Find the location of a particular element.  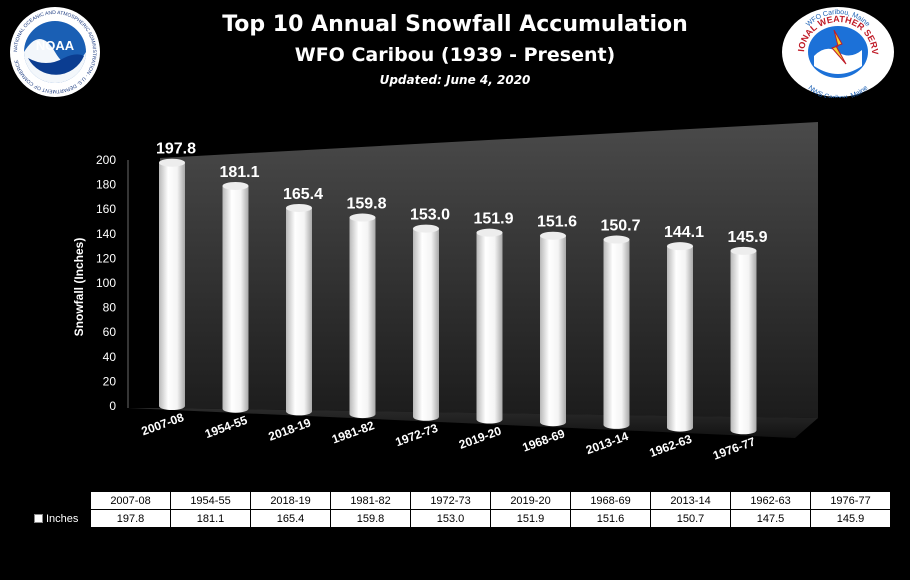

y-tick-label: 140 is located at coordinates (106, 234).